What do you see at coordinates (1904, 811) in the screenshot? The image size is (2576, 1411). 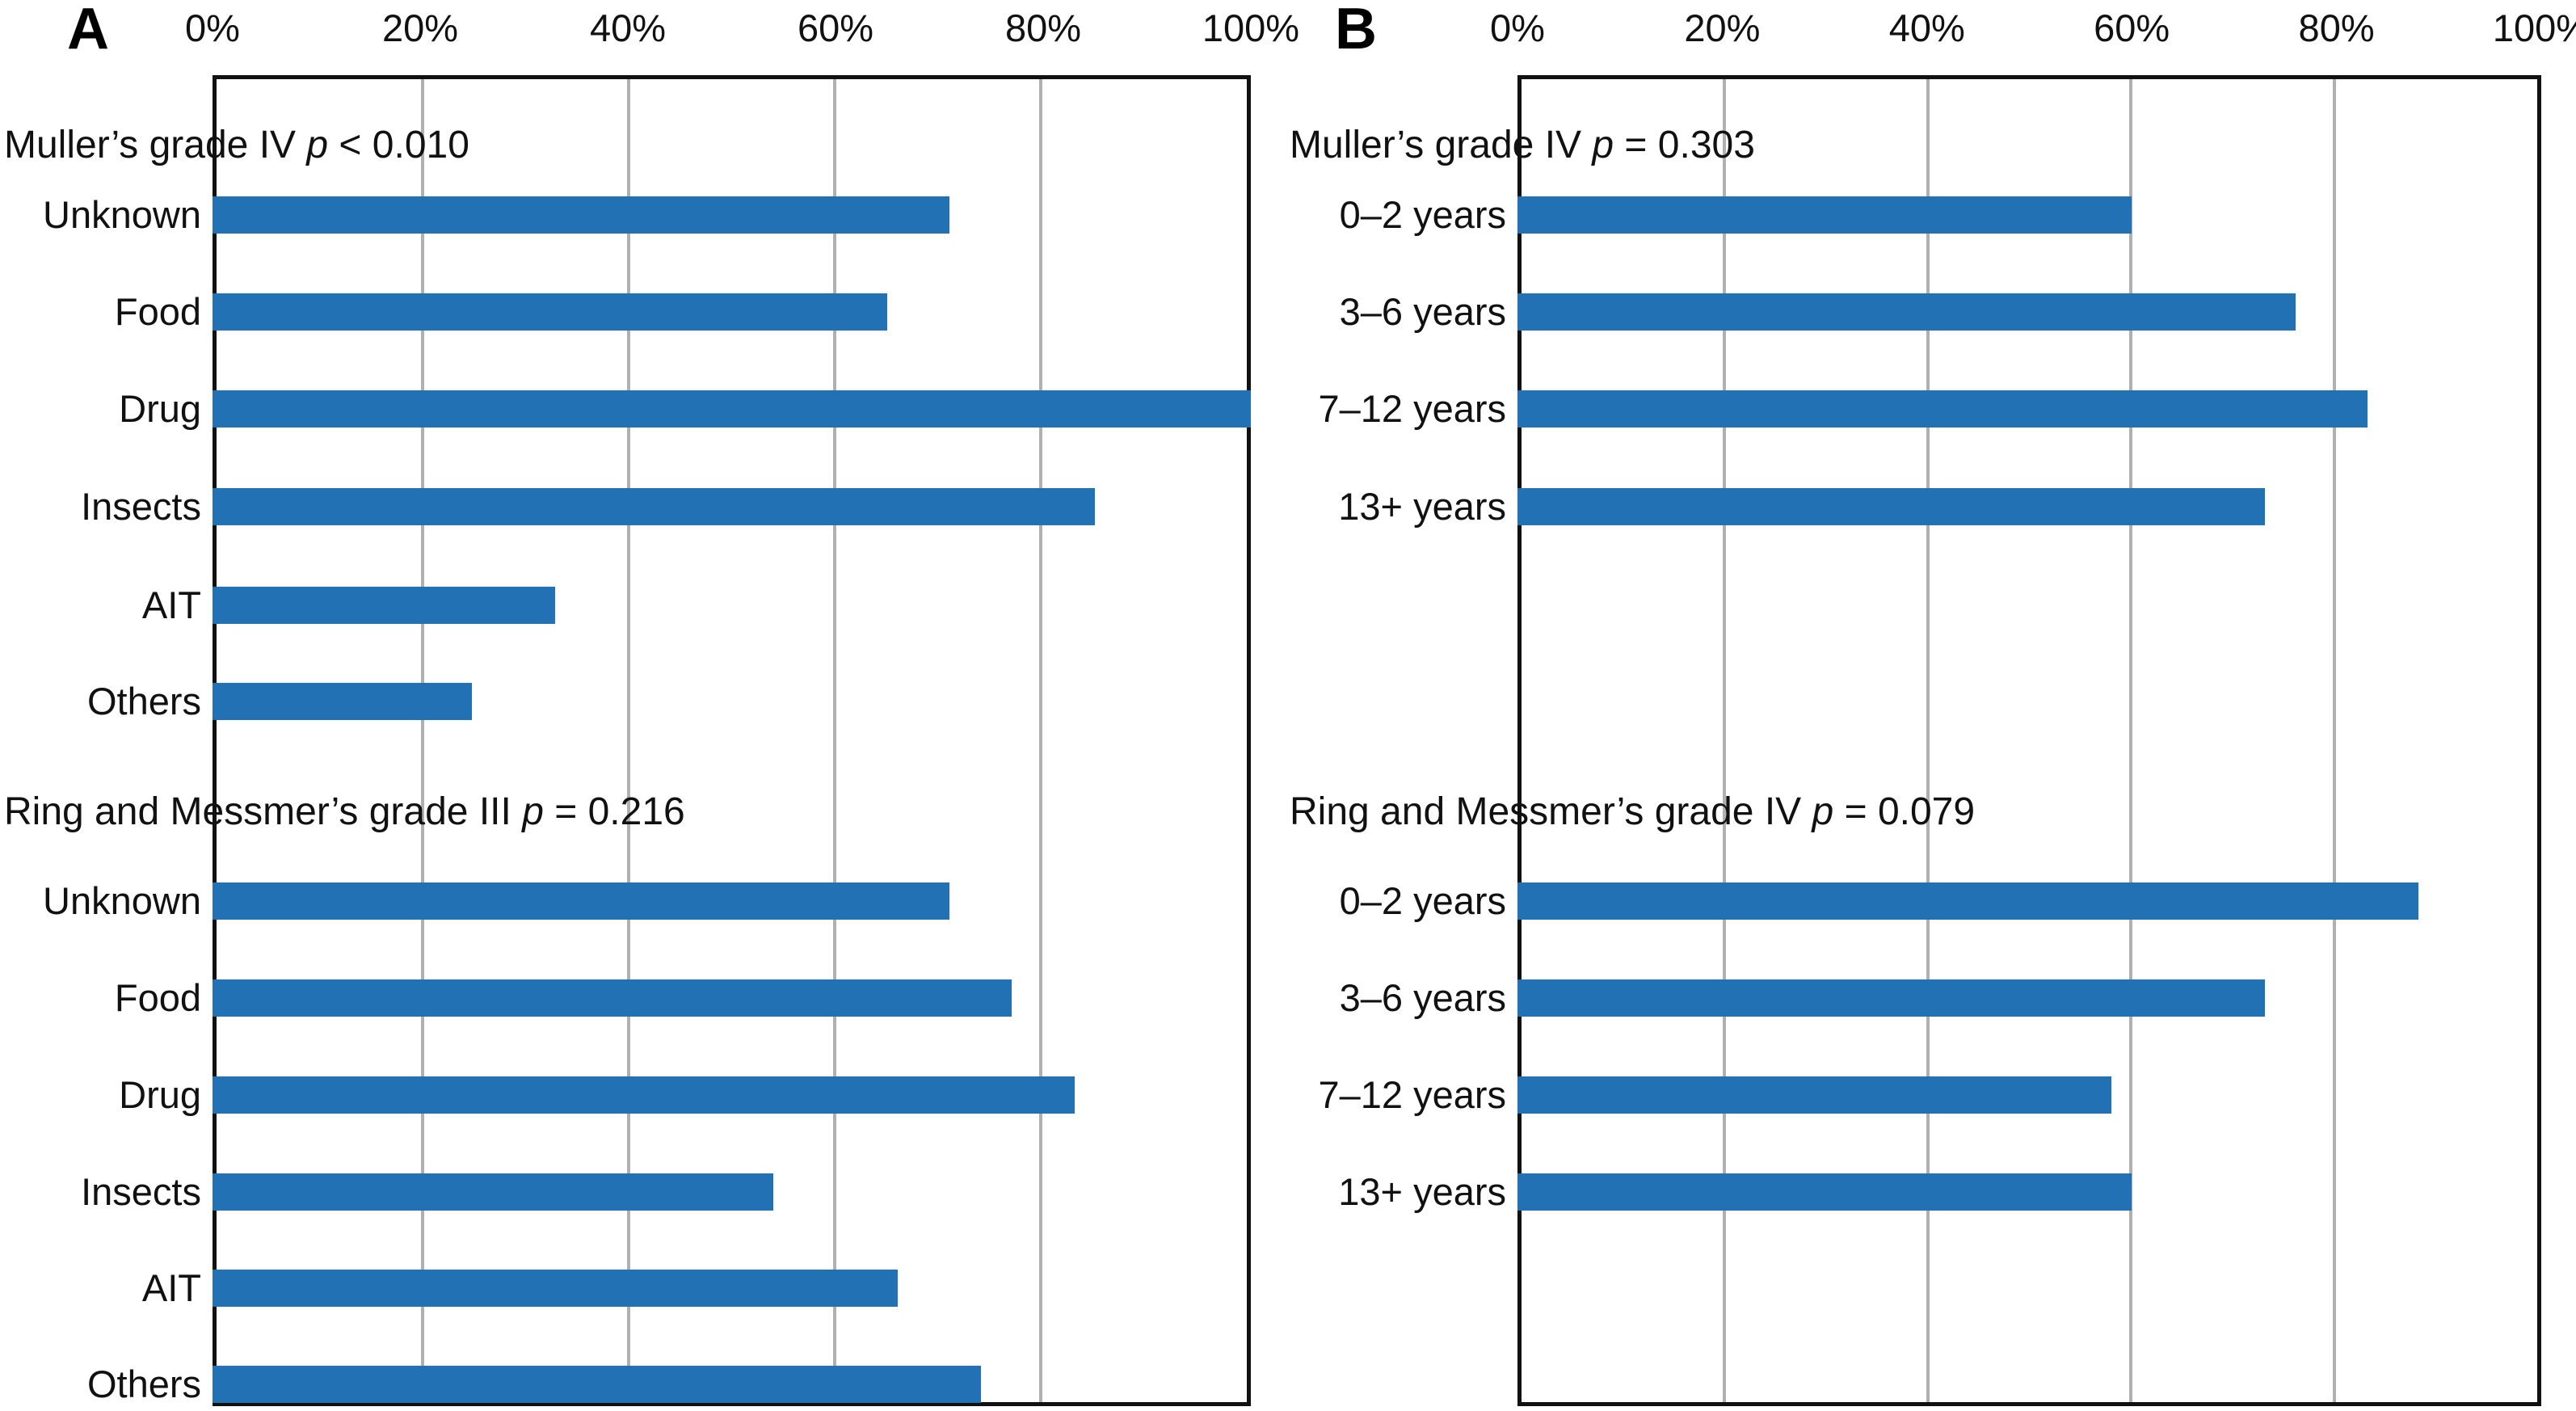 I see `p-value: = 0.079` at bounding box center [1904, 811].